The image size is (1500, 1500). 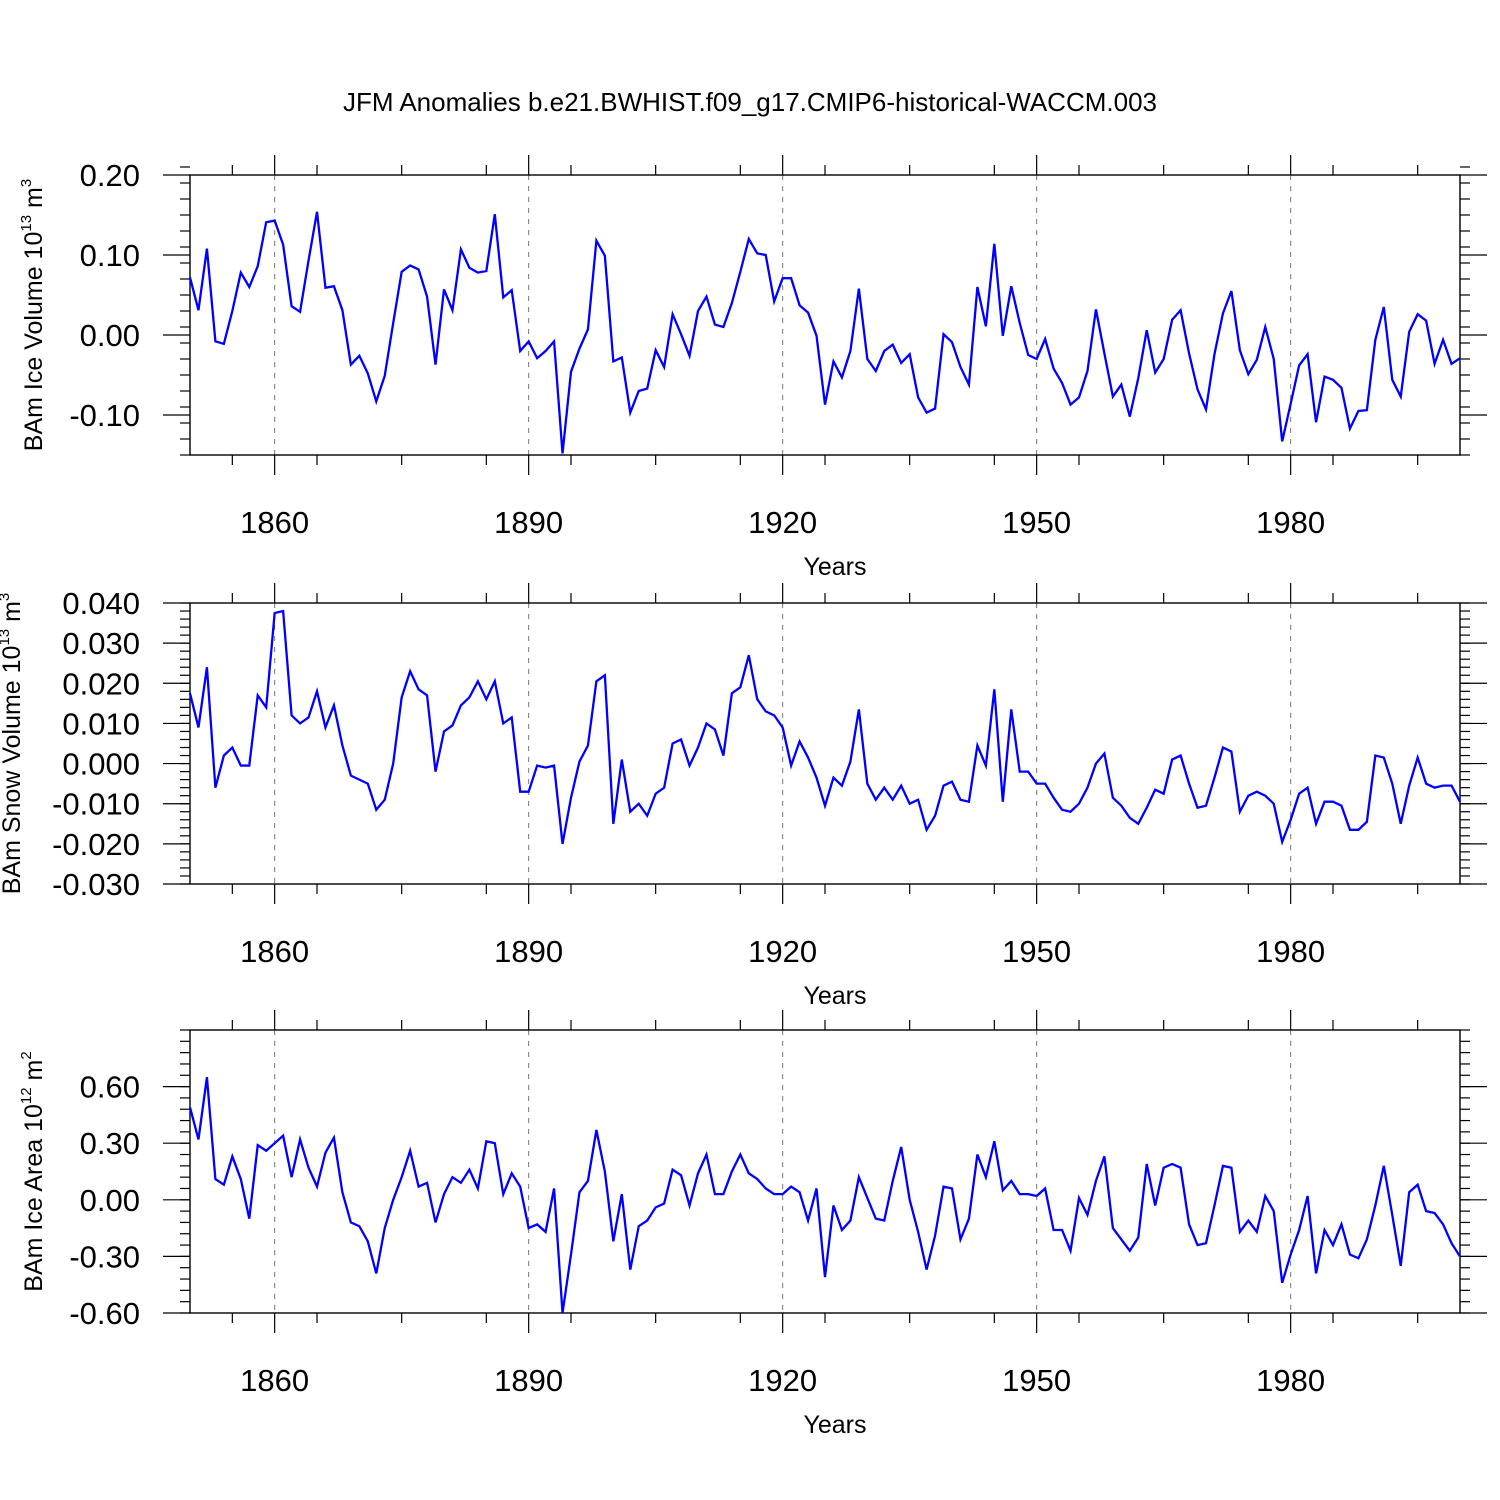 I want to click on y-tick-label: 0.30, so click(x=110, y=1143).